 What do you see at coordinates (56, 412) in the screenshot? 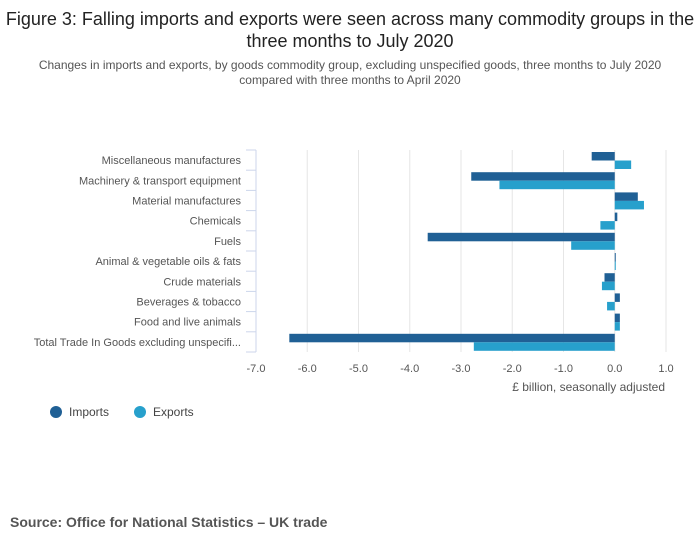
I see `legend-marker-imports` at bounding box center [56, 412].